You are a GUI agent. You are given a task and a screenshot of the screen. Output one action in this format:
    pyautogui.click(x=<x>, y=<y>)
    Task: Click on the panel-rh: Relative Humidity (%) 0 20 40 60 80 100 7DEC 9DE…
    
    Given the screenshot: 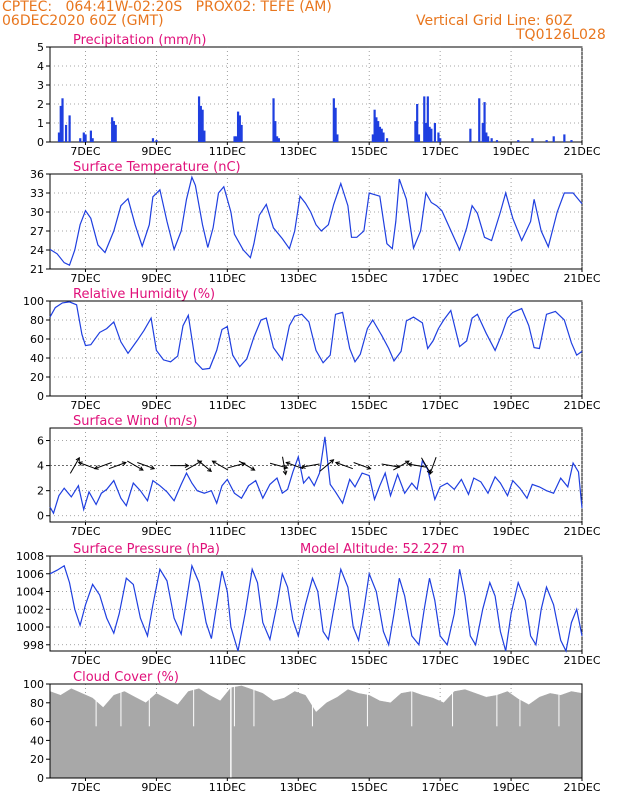 What is the action you would take?
    pyautogui.click(x=312, y=349)
    